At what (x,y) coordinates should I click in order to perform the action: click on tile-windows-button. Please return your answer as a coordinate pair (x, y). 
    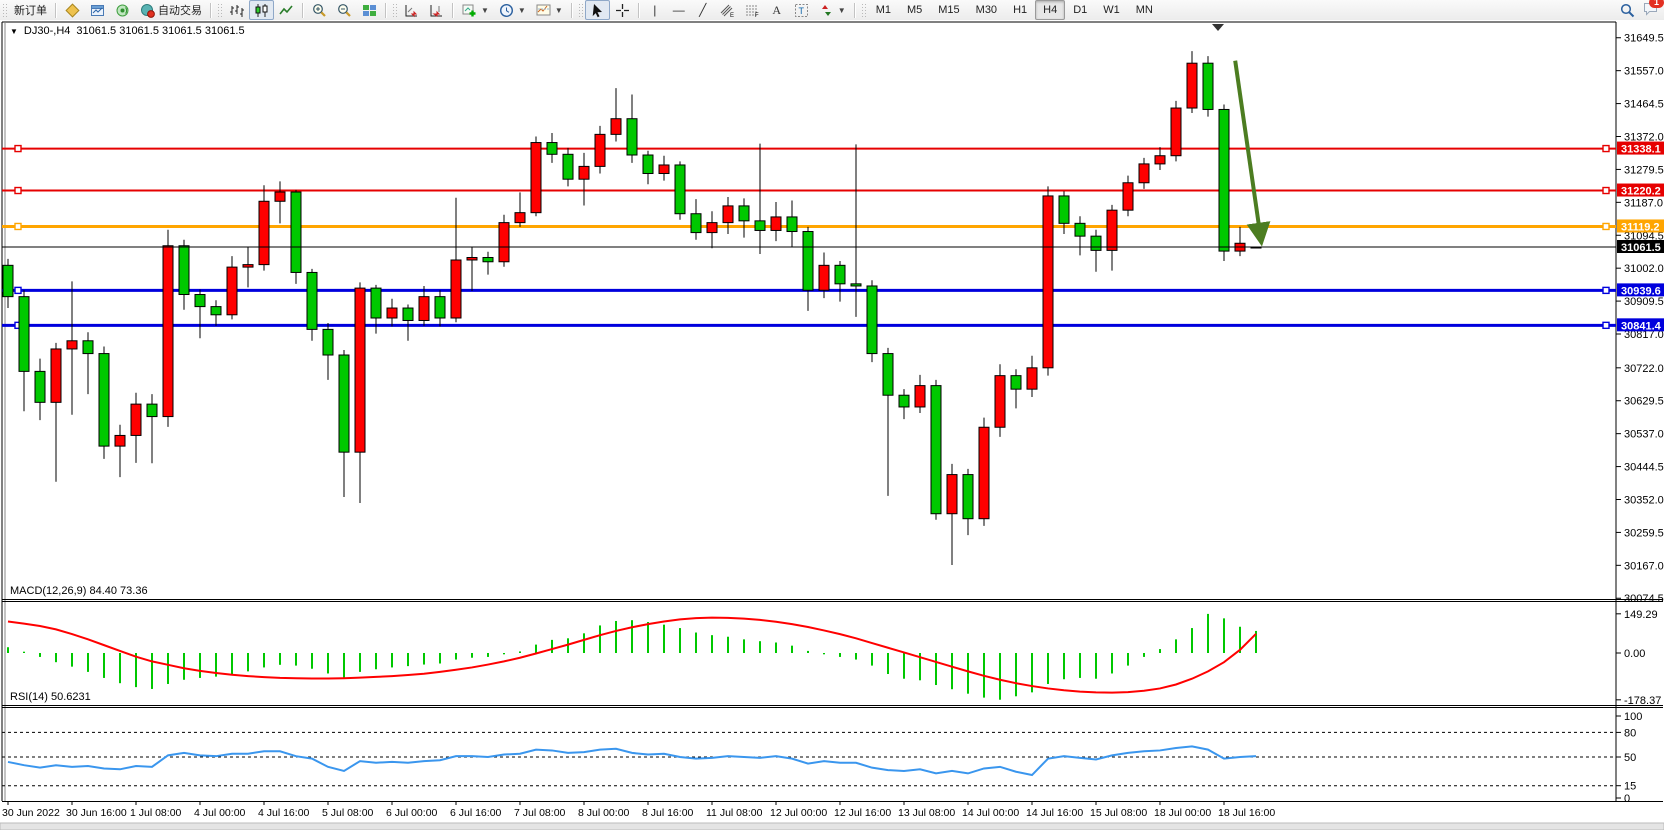
    Looking at the image, I should click on (369, 10).